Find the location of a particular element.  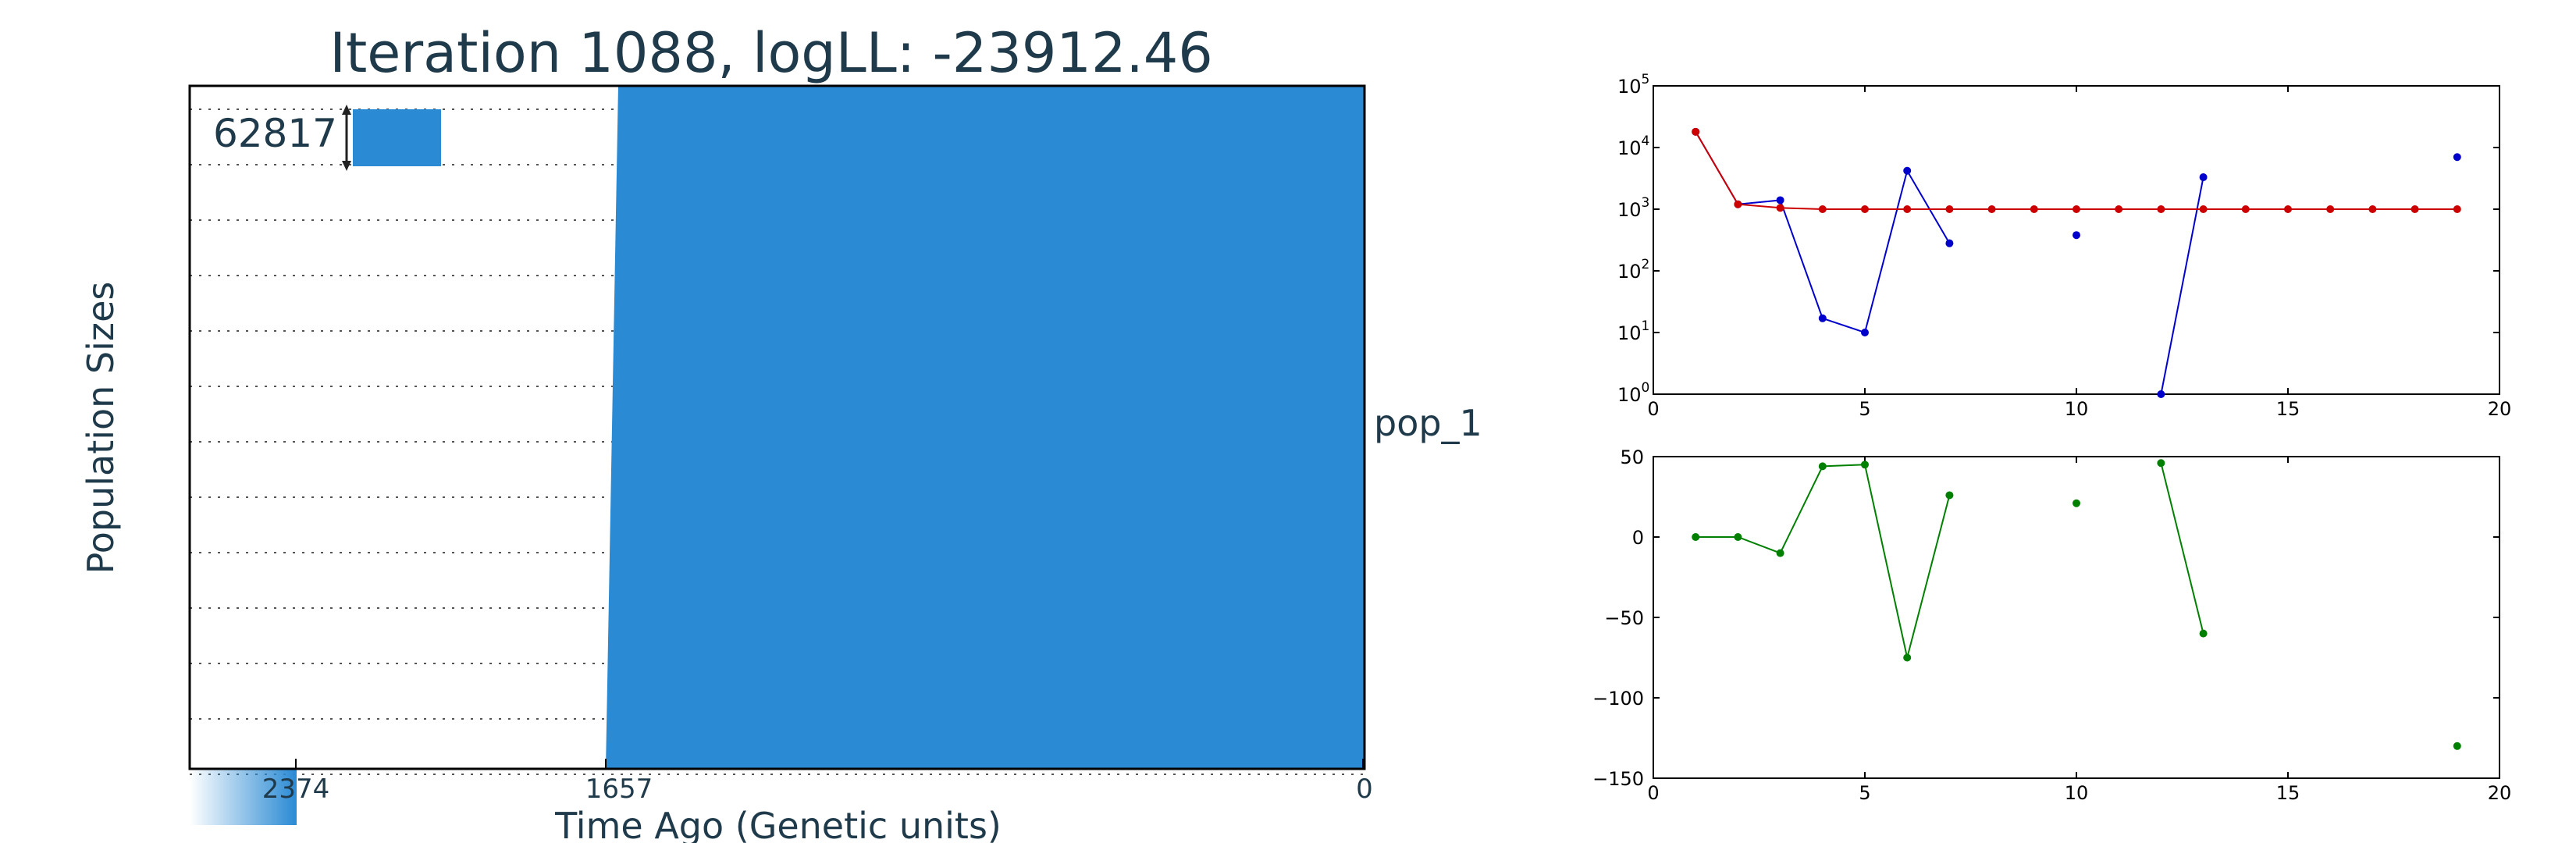

plot-frame is located at coordinates (2076, 240).